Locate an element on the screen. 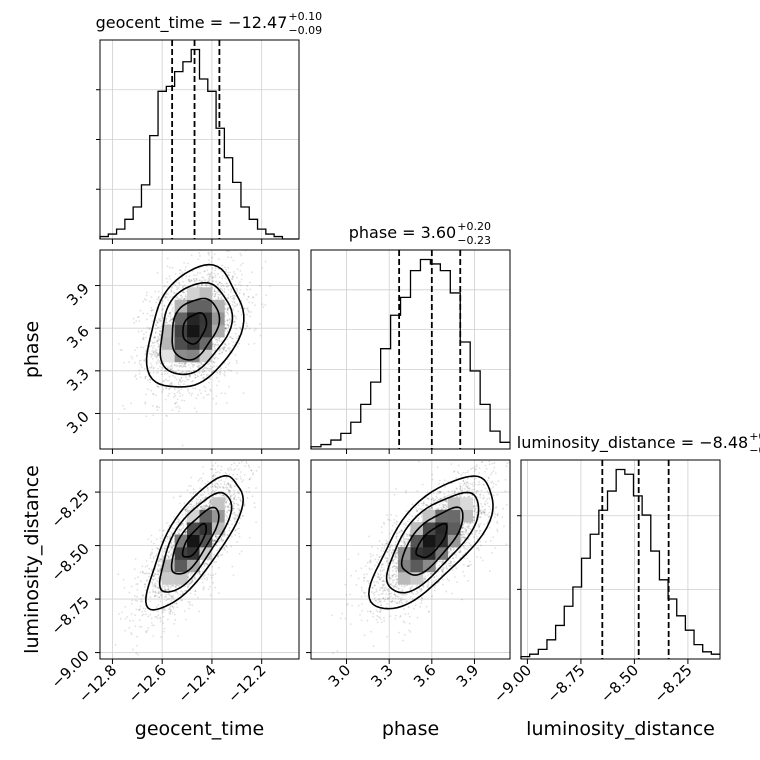  x-tick-label: −12.6 is located at coordinates (147, 683).